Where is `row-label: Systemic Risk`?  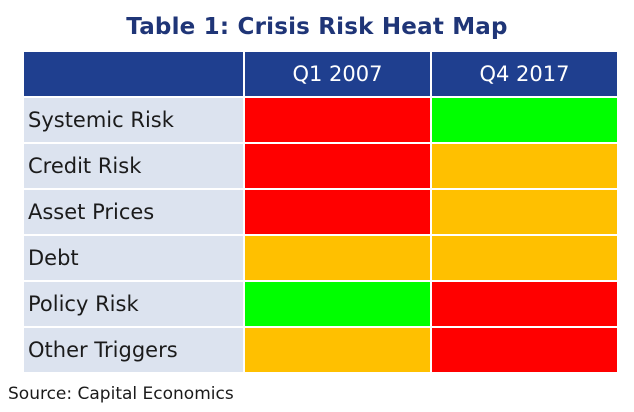
row-label: Systemic Risk is located at coordinates (133, 120).